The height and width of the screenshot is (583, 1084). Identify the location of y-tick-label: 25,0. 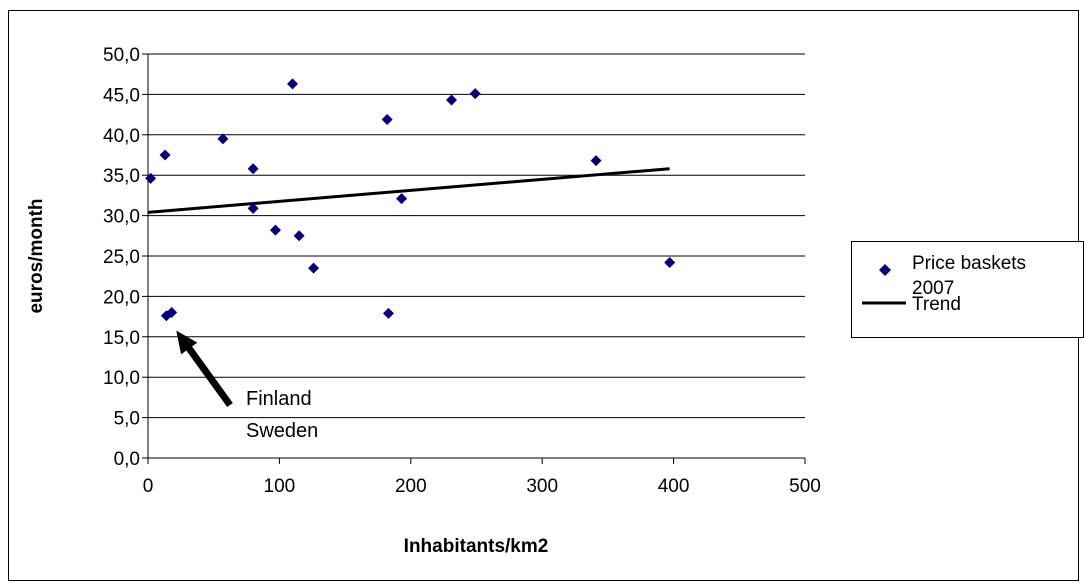
(121, 257).